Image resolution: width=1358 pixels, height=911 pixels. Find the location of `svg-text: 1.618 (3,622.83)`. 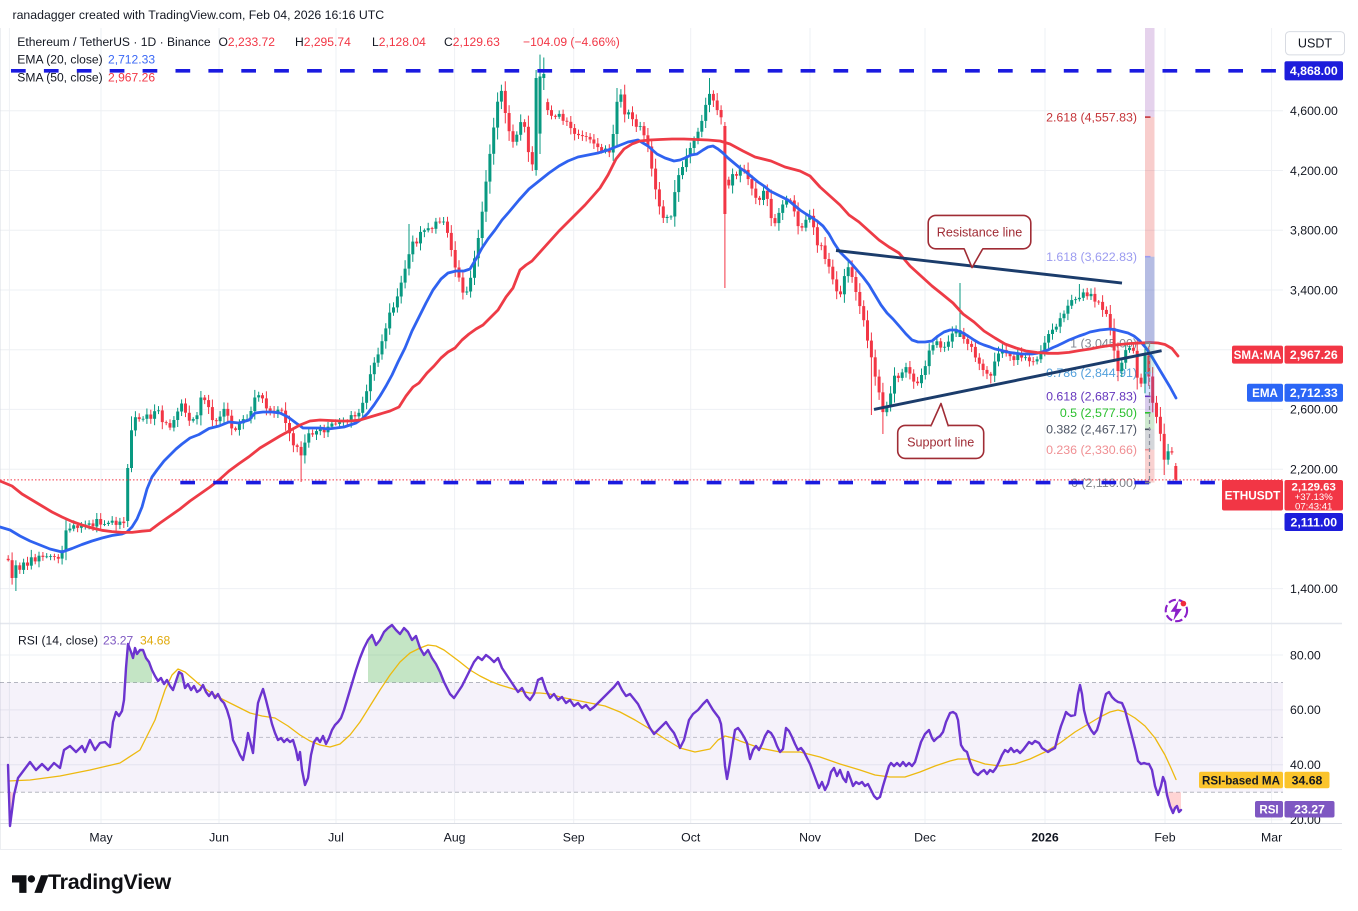

svg-text: 1.618 (3,622.83) is located at coordinates (1091, 257).